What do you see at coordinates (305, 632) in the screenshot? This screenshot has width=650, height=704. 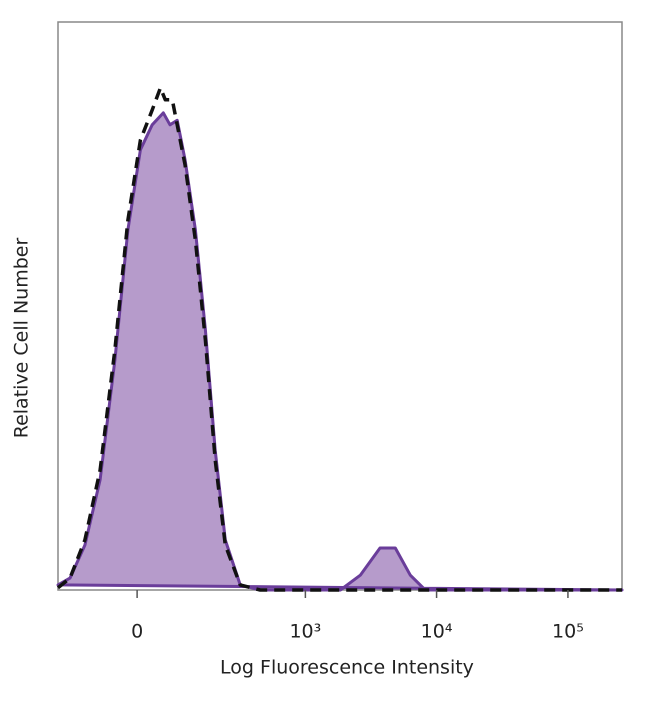 I see `x-tick-label: 10³` at bounding box center [305, 632].